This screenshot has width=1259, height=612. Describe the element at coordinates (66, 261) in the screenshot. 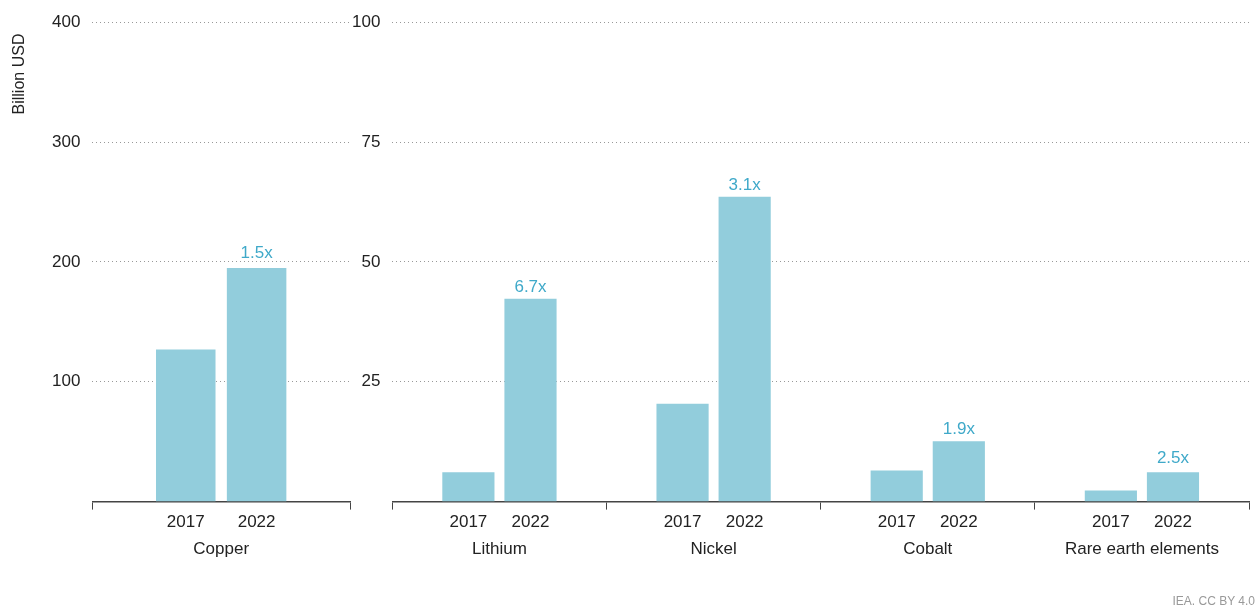

I see `y-tick-label: 200` at that location.